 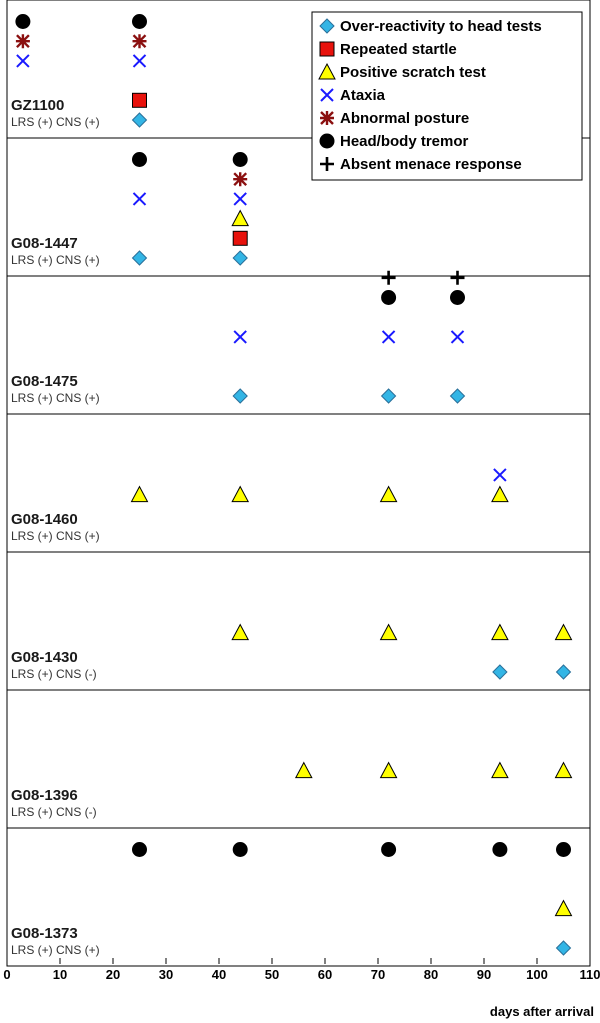 I want to click on animal-id-label: G08-1396, so click(x=44, y=795).